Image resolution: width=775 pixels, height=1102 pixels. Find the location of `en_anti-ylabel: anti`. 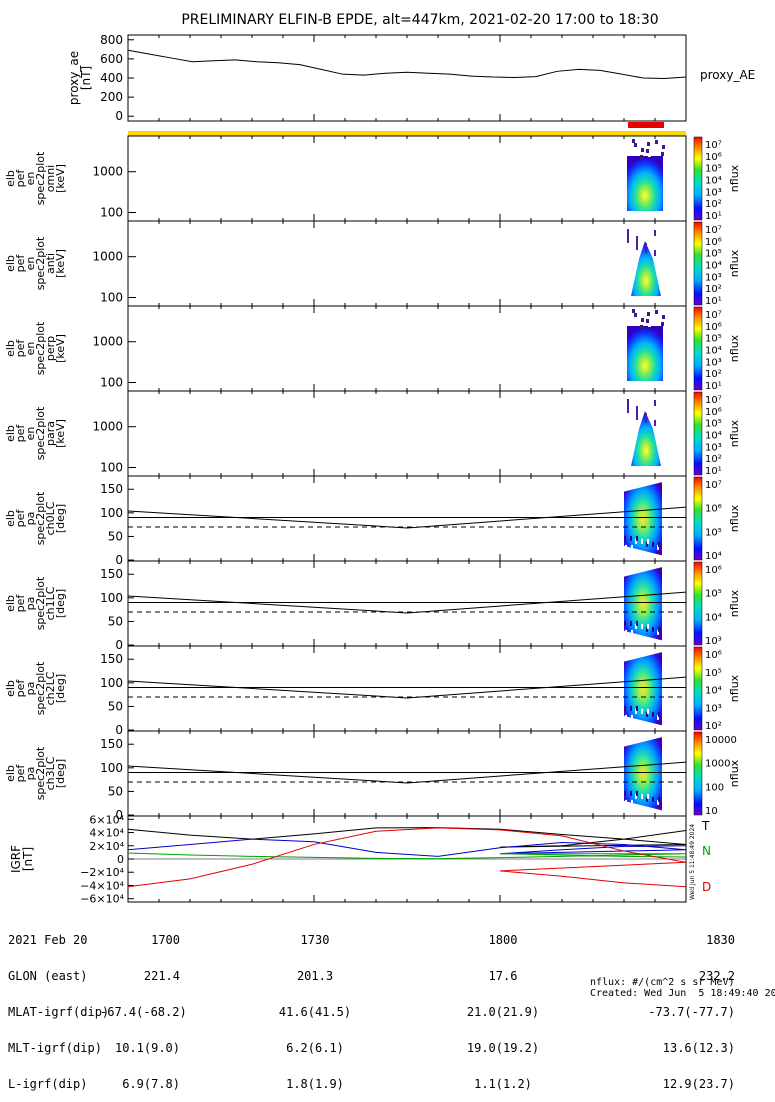

en_anti-ylabel: anti is located at coordinates (50, 263).